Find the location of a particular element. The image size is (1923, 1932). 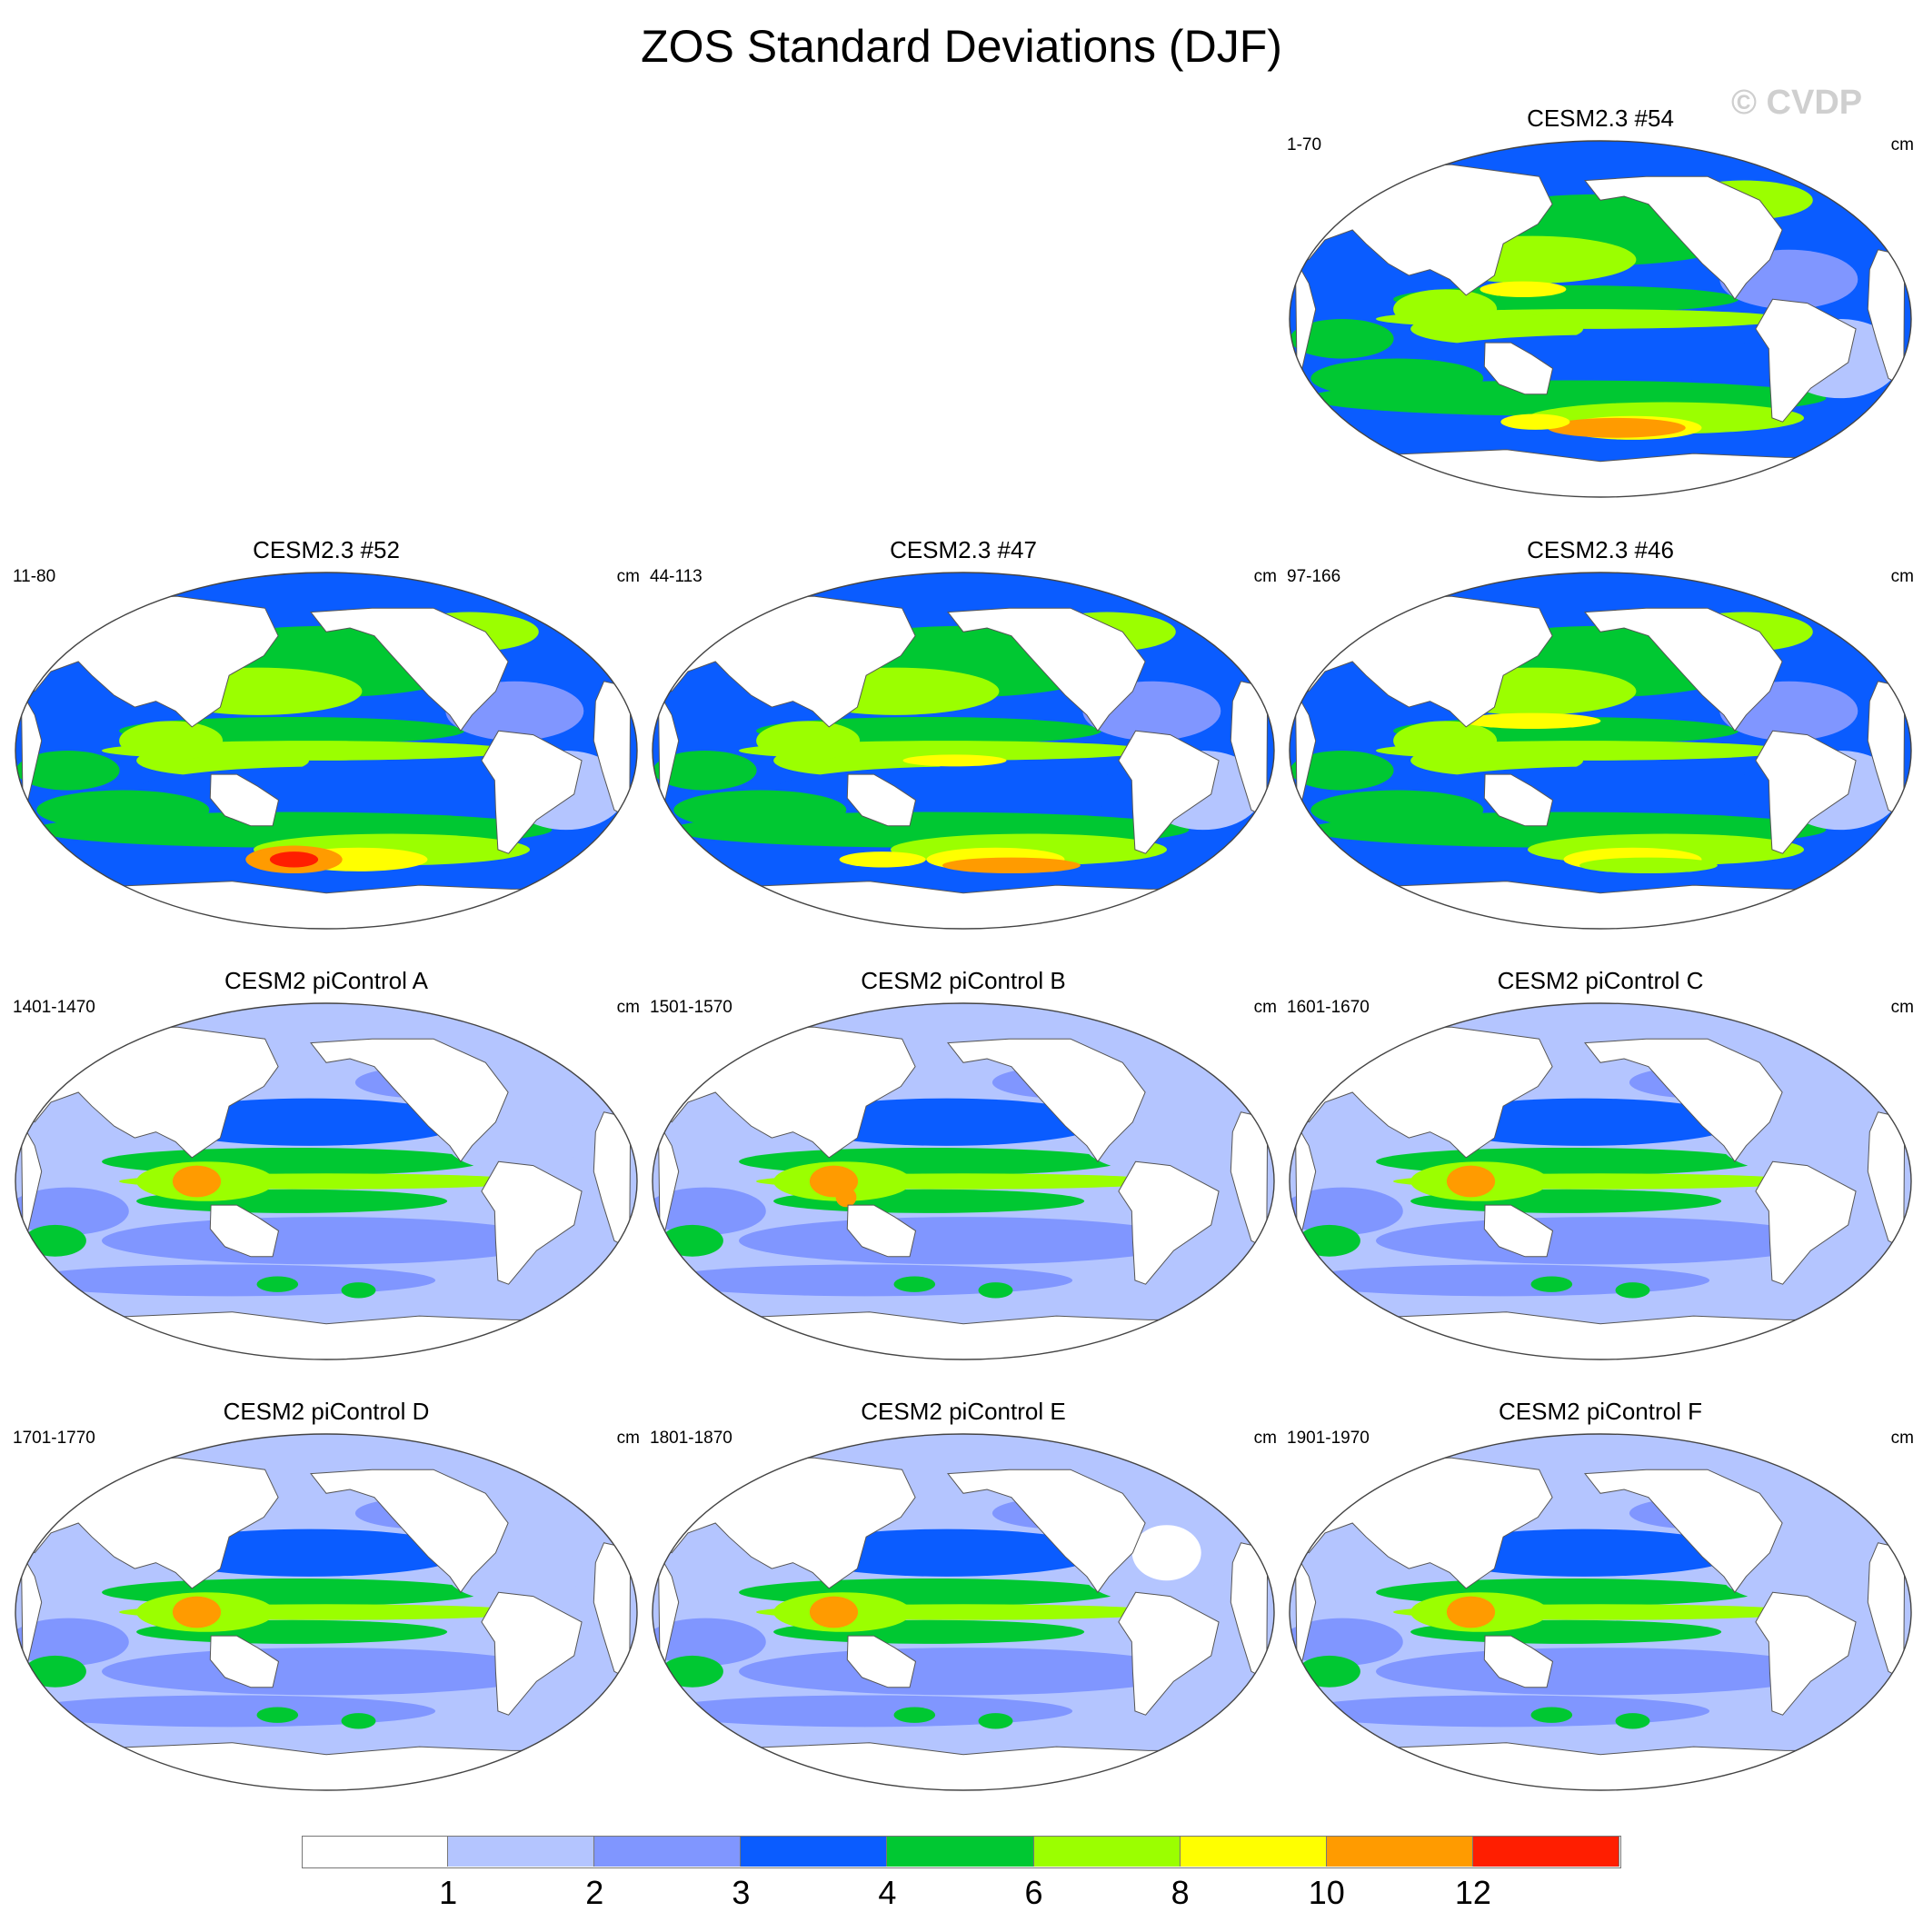

panel-years: 1501-1570 is located at coordinates (691, 1008).